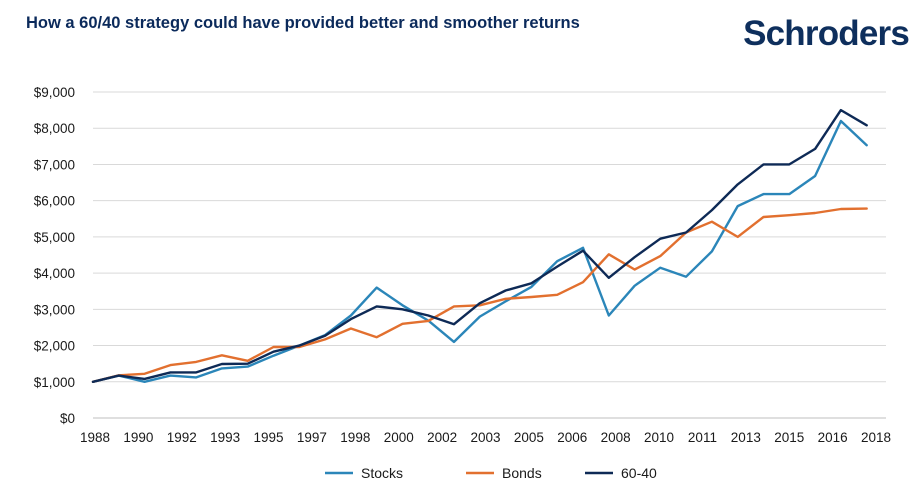 The width and height of the screenshot is (917, 491). What do you see at coordinates (54, 164) in the screenshot?
I see `y-tick-label: $7,000` at bounding box center [54, 164].